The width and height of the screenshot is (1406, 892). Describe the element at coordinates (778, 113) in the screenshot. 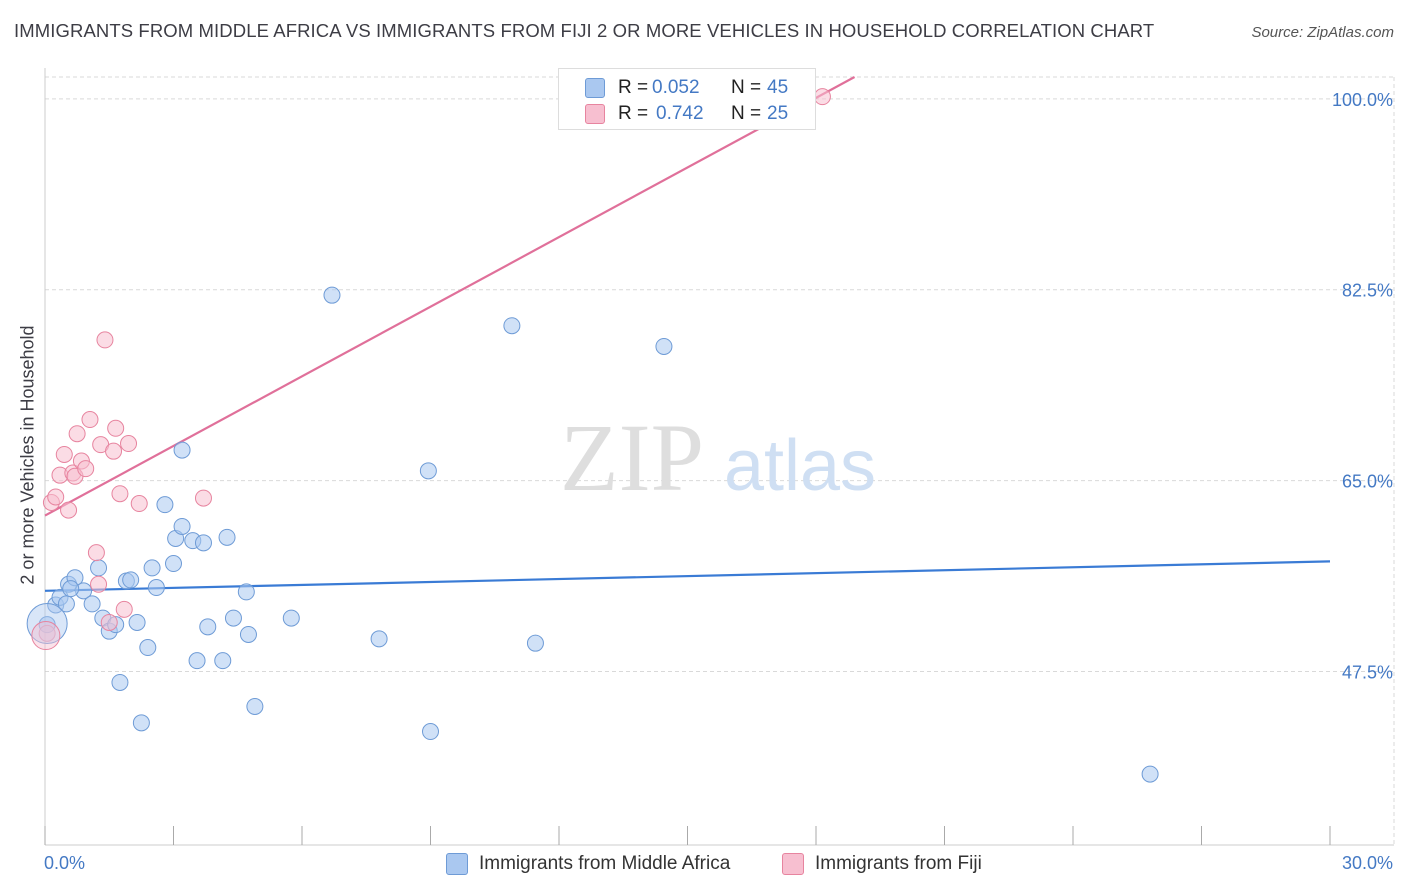

I see `legend-n-value-series2: 25` at that location.